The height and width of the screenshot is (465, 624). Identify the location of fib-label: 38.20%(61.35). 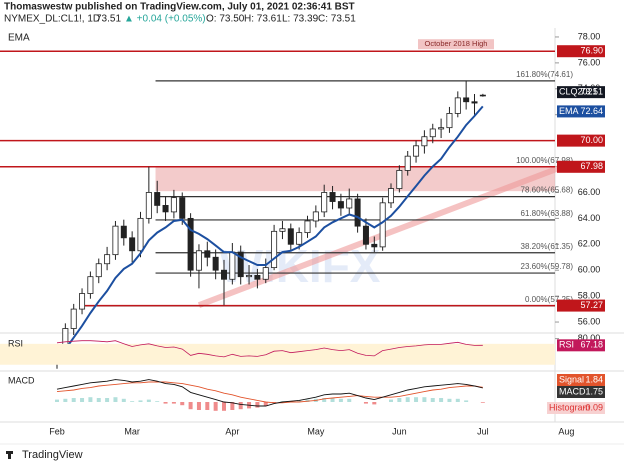
(547, 246).